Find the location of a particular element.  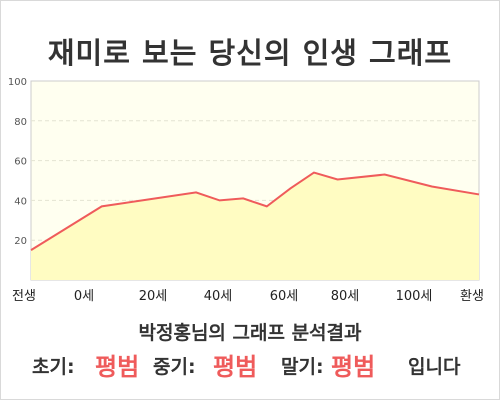

middle-label: 중기: is located at coordinates (174, 367).